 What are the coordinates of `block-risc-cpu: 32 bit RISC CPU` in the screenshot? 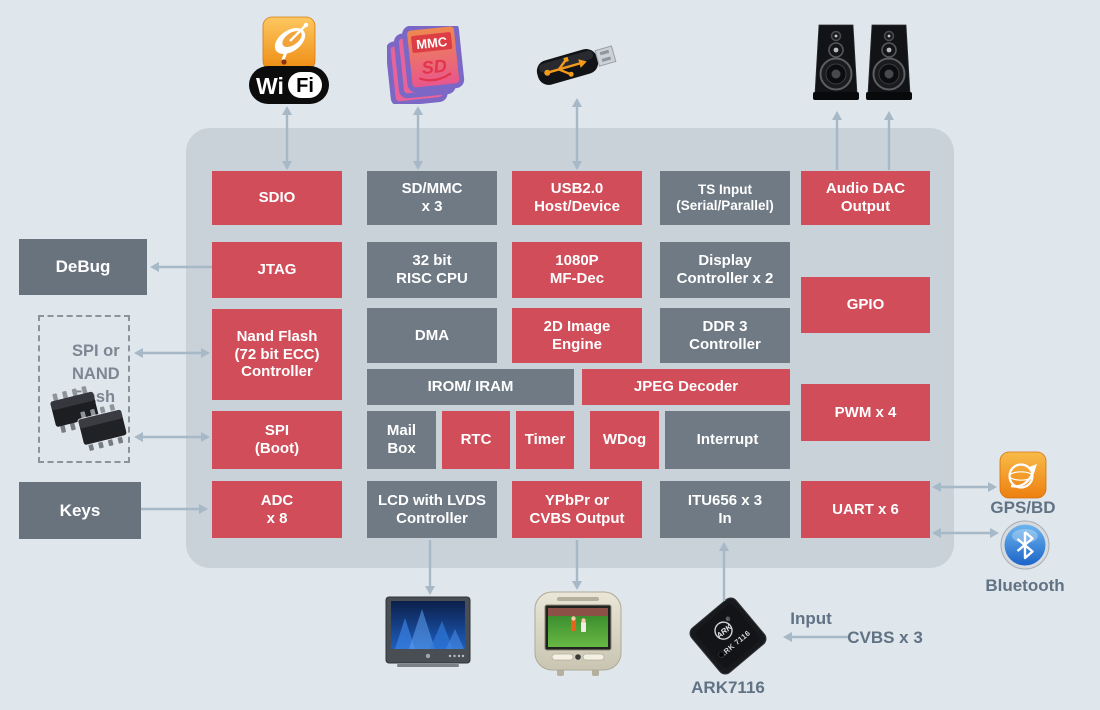 It's located at (432, 270).